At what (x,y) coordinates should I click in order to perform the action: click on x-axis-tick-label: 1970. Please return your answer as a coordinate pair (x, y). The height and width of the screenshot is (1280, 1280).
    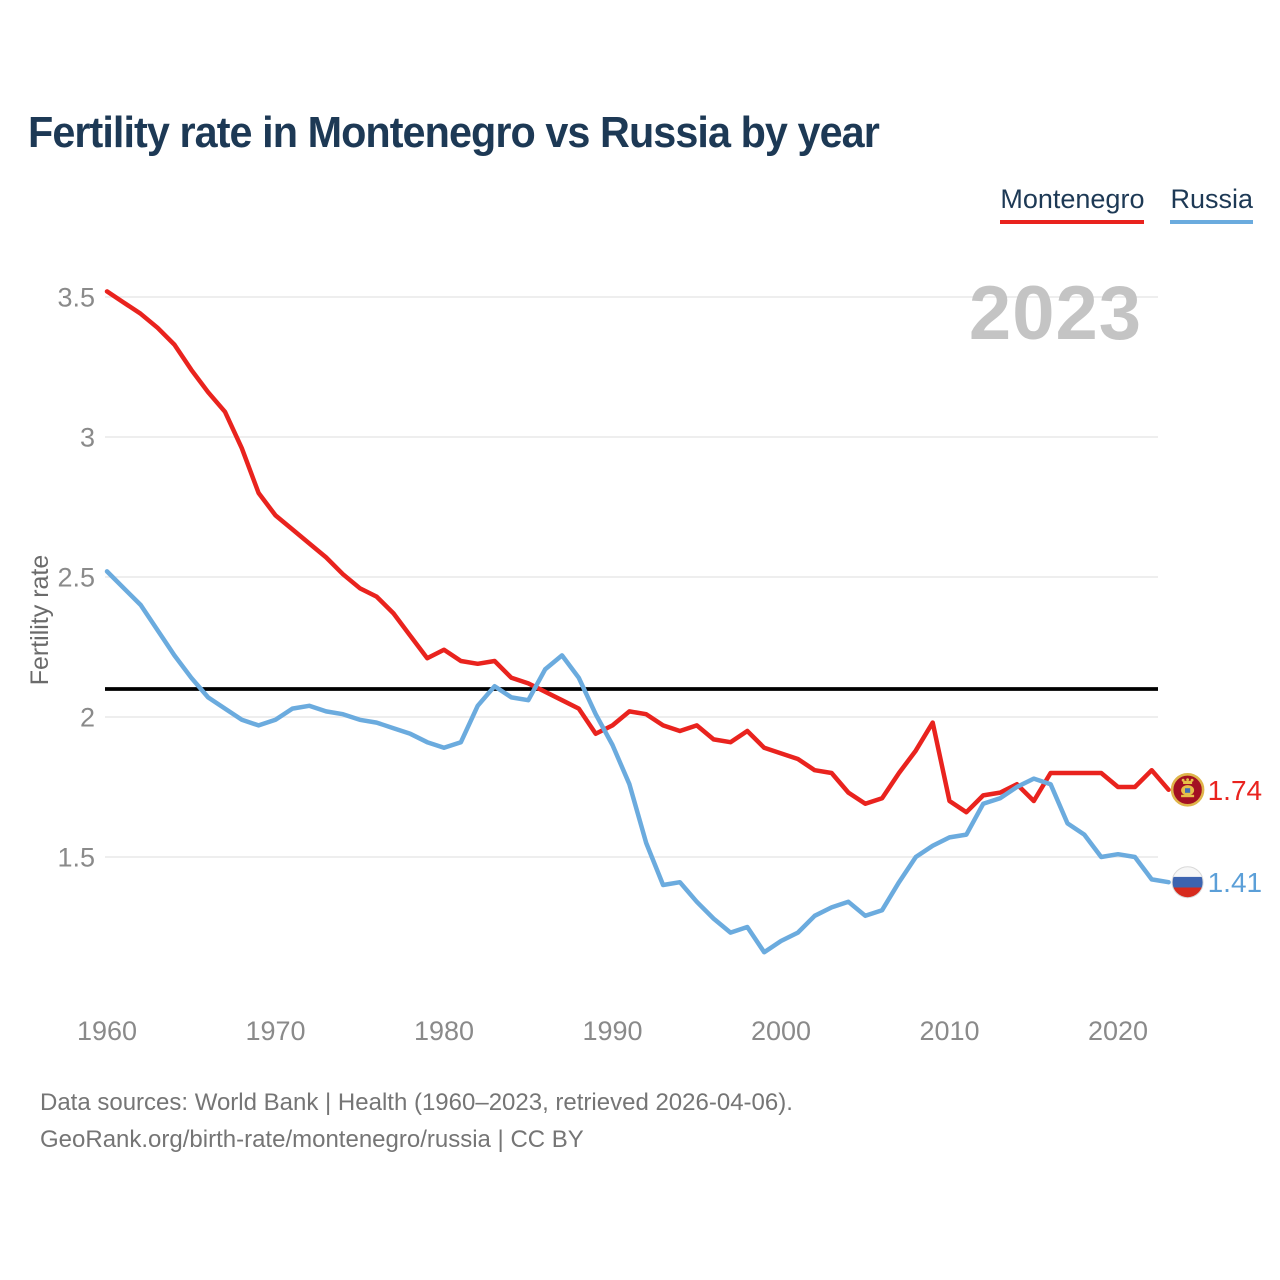
    Looking at the image, I should click on (275, 1031).